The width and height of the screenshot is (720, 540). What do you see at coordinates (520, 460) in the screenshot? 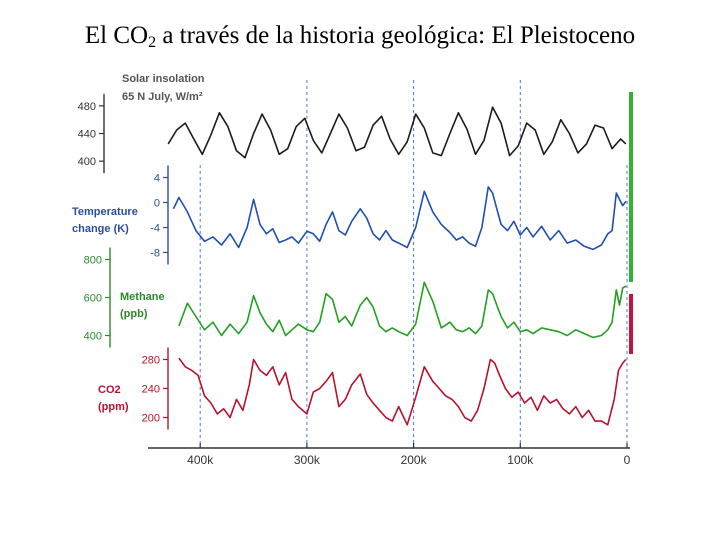
I see `x-tick-label-100k: 100k` at bounding box center [520, 460].